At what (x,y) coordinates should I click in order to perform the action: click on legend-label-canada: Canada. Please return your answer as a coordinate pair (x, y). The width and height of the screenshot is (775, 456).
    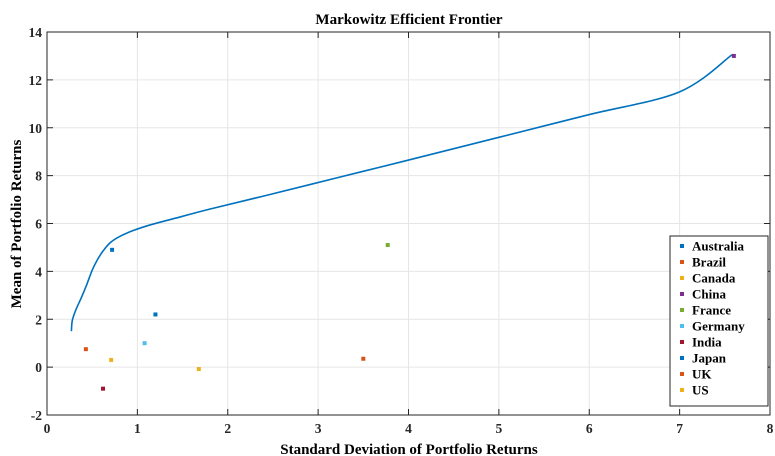
    Looking at the image, I should click on (714, 278).